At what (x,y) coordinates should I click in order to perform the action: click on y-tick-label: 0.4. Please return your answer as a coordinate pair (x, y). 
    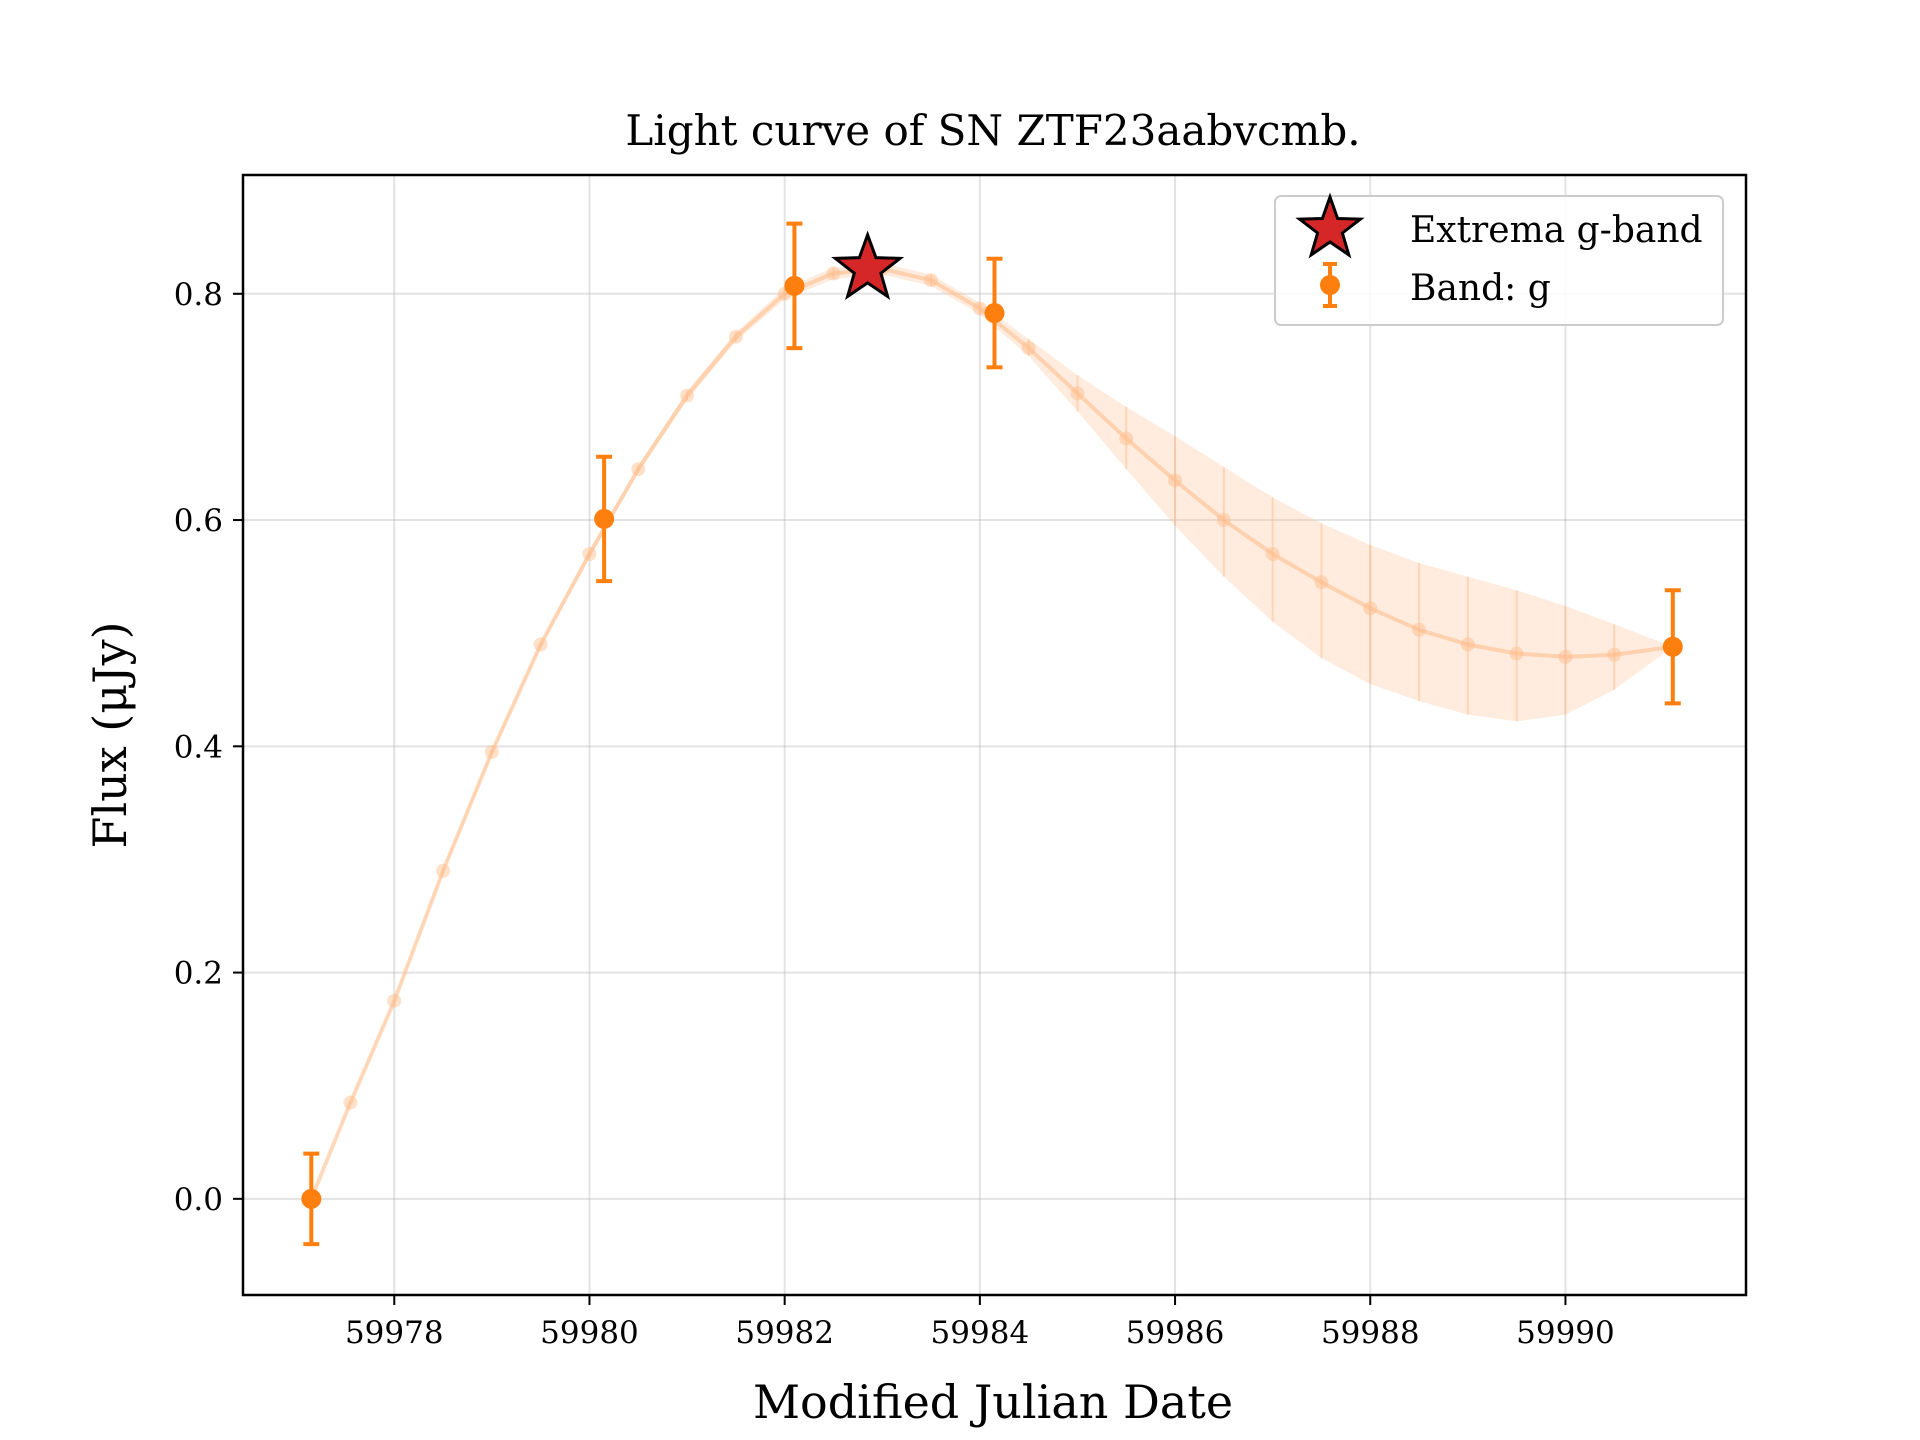
    Looking at the image, I should click on (198, 747).